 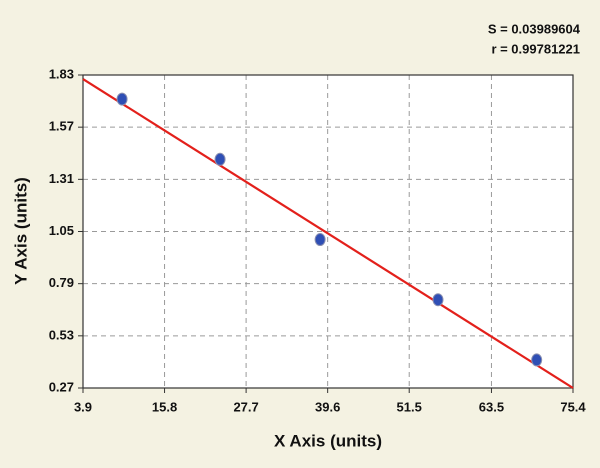 I want to click on y-axis-title: Y Axis (units), so click(x=20, y=231).